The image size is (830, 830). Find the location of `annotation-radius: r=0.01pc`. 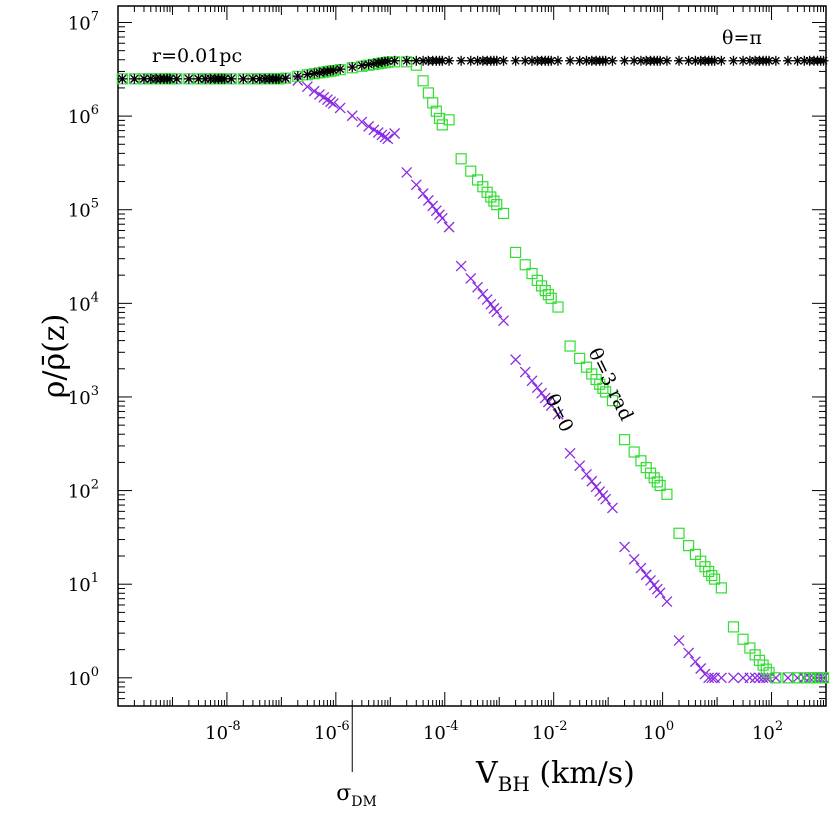

annotation-radius: r=0.01pc is located at coordinates (197, 56).